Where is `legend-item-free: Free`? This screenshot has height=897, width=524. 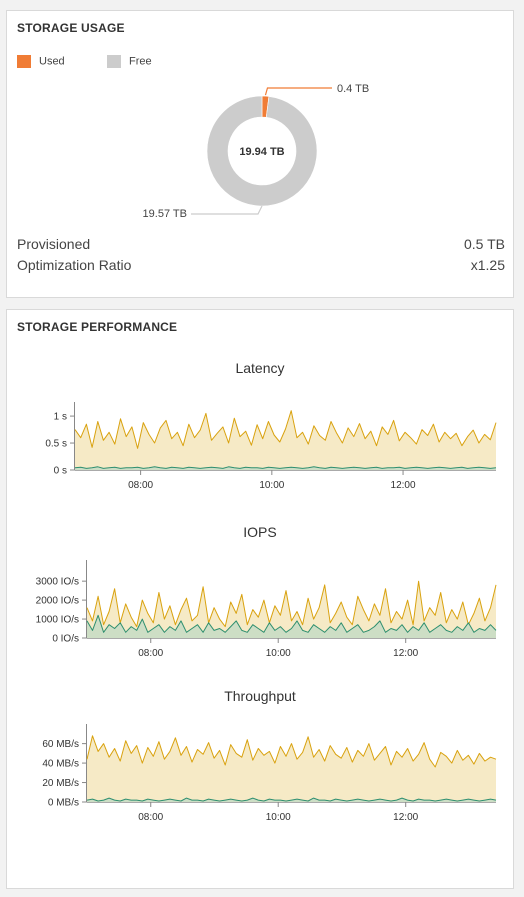 legend-item-free: Free is located at coordinates (129, 61).